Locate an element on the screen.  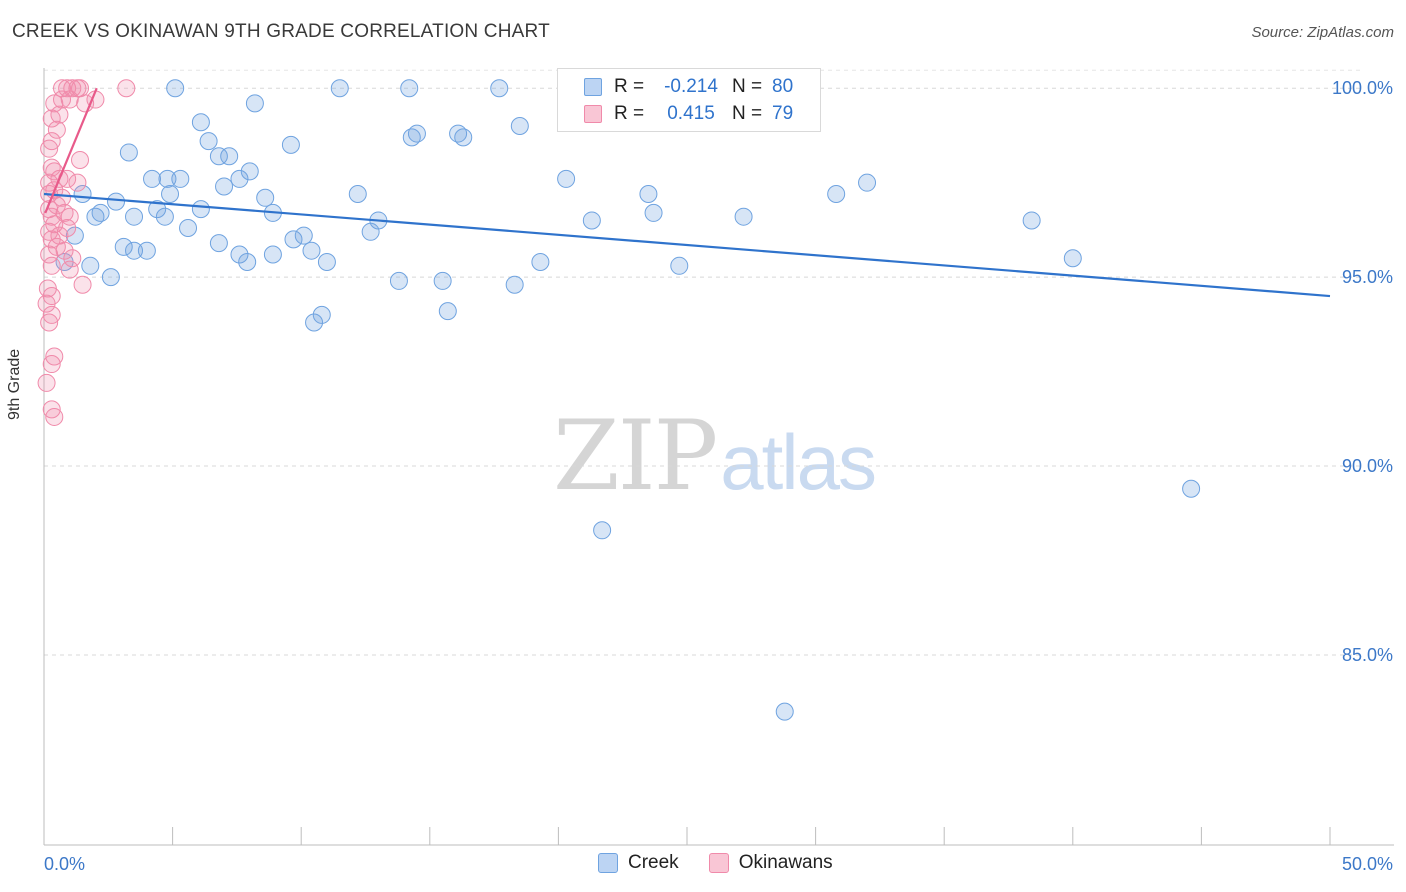
legend-item-creek: Creek is located at coordinates (638, 863).